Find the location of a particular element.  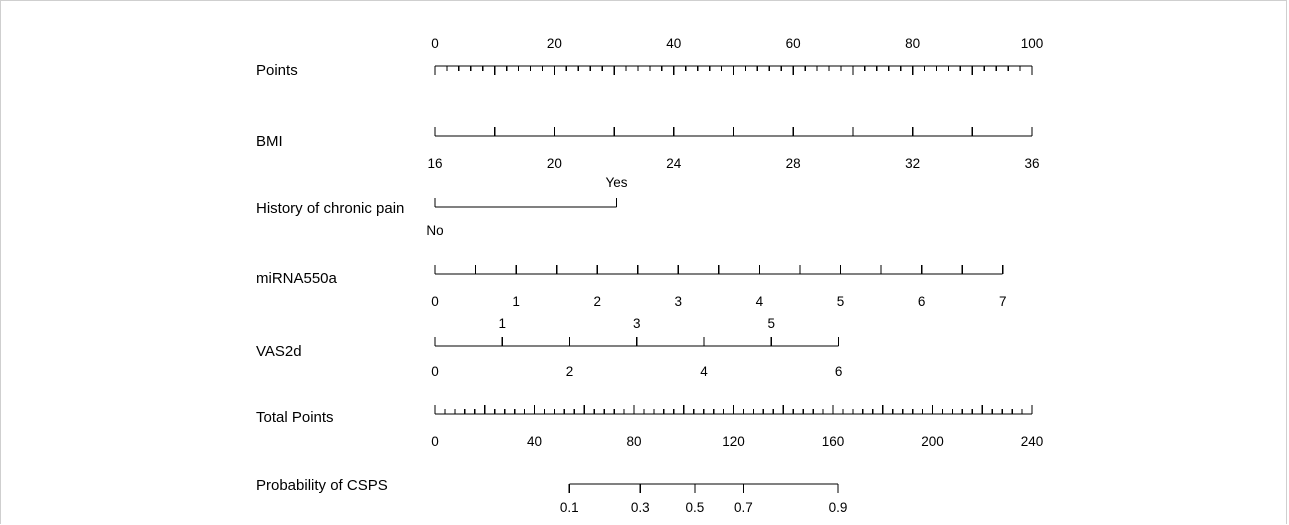

points-tick-label: 100 is located at coordinates (1032, 43).